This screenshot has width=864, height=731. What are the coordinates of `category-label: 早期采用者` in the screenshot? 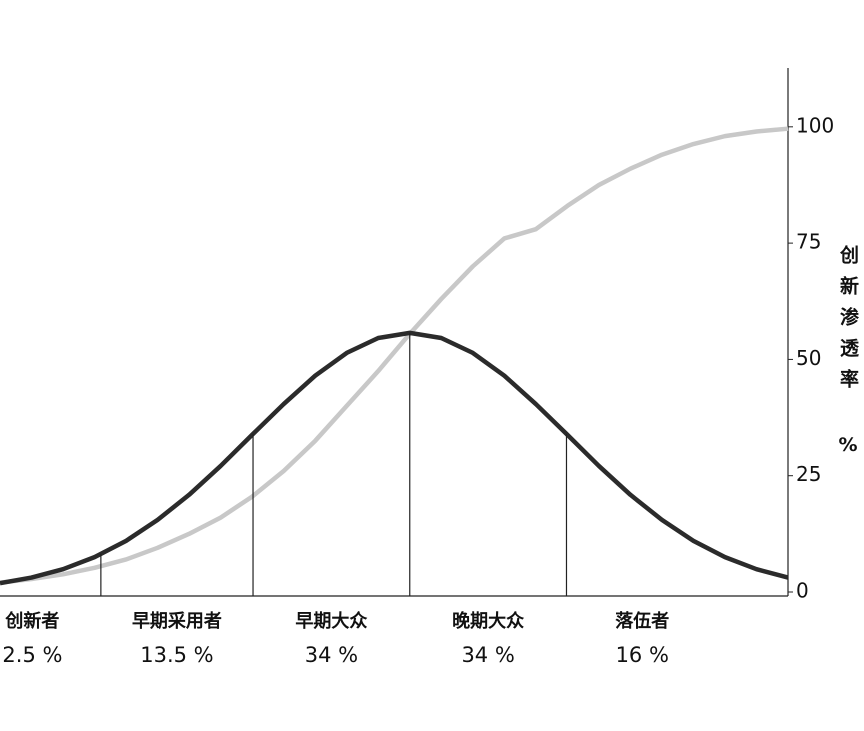 It's located at (177, 621).